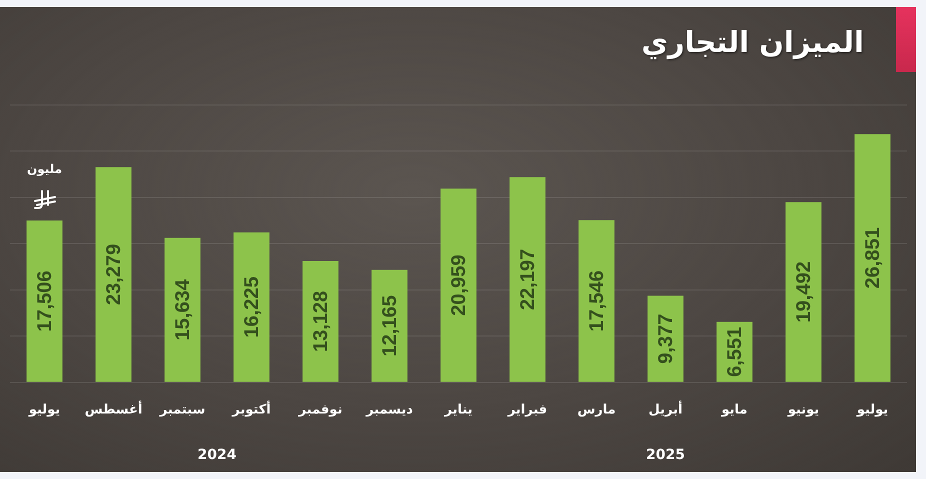 This screenshot has width=926, height=479. I want to click on data-label: 22,197, so click(528, 279).